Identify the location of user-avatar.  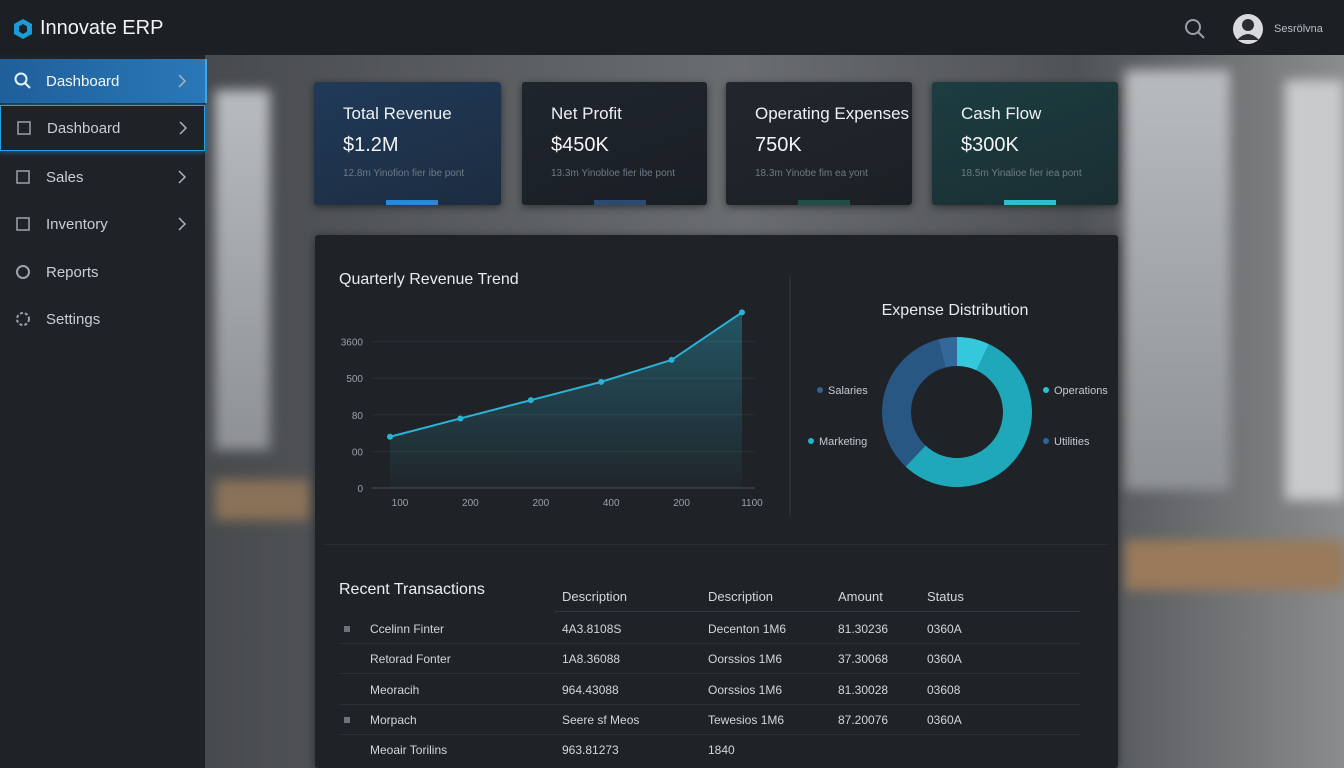
(1248, 29).